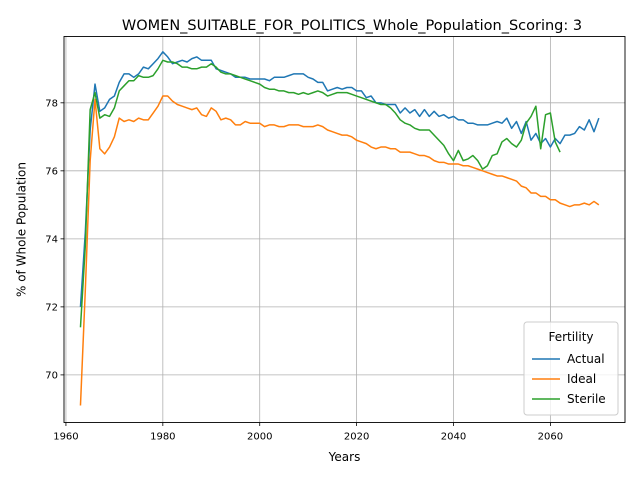 The width and height of the screenshot is (640, 480). I want to click on y-tick-label: 72, so click(51, 307).